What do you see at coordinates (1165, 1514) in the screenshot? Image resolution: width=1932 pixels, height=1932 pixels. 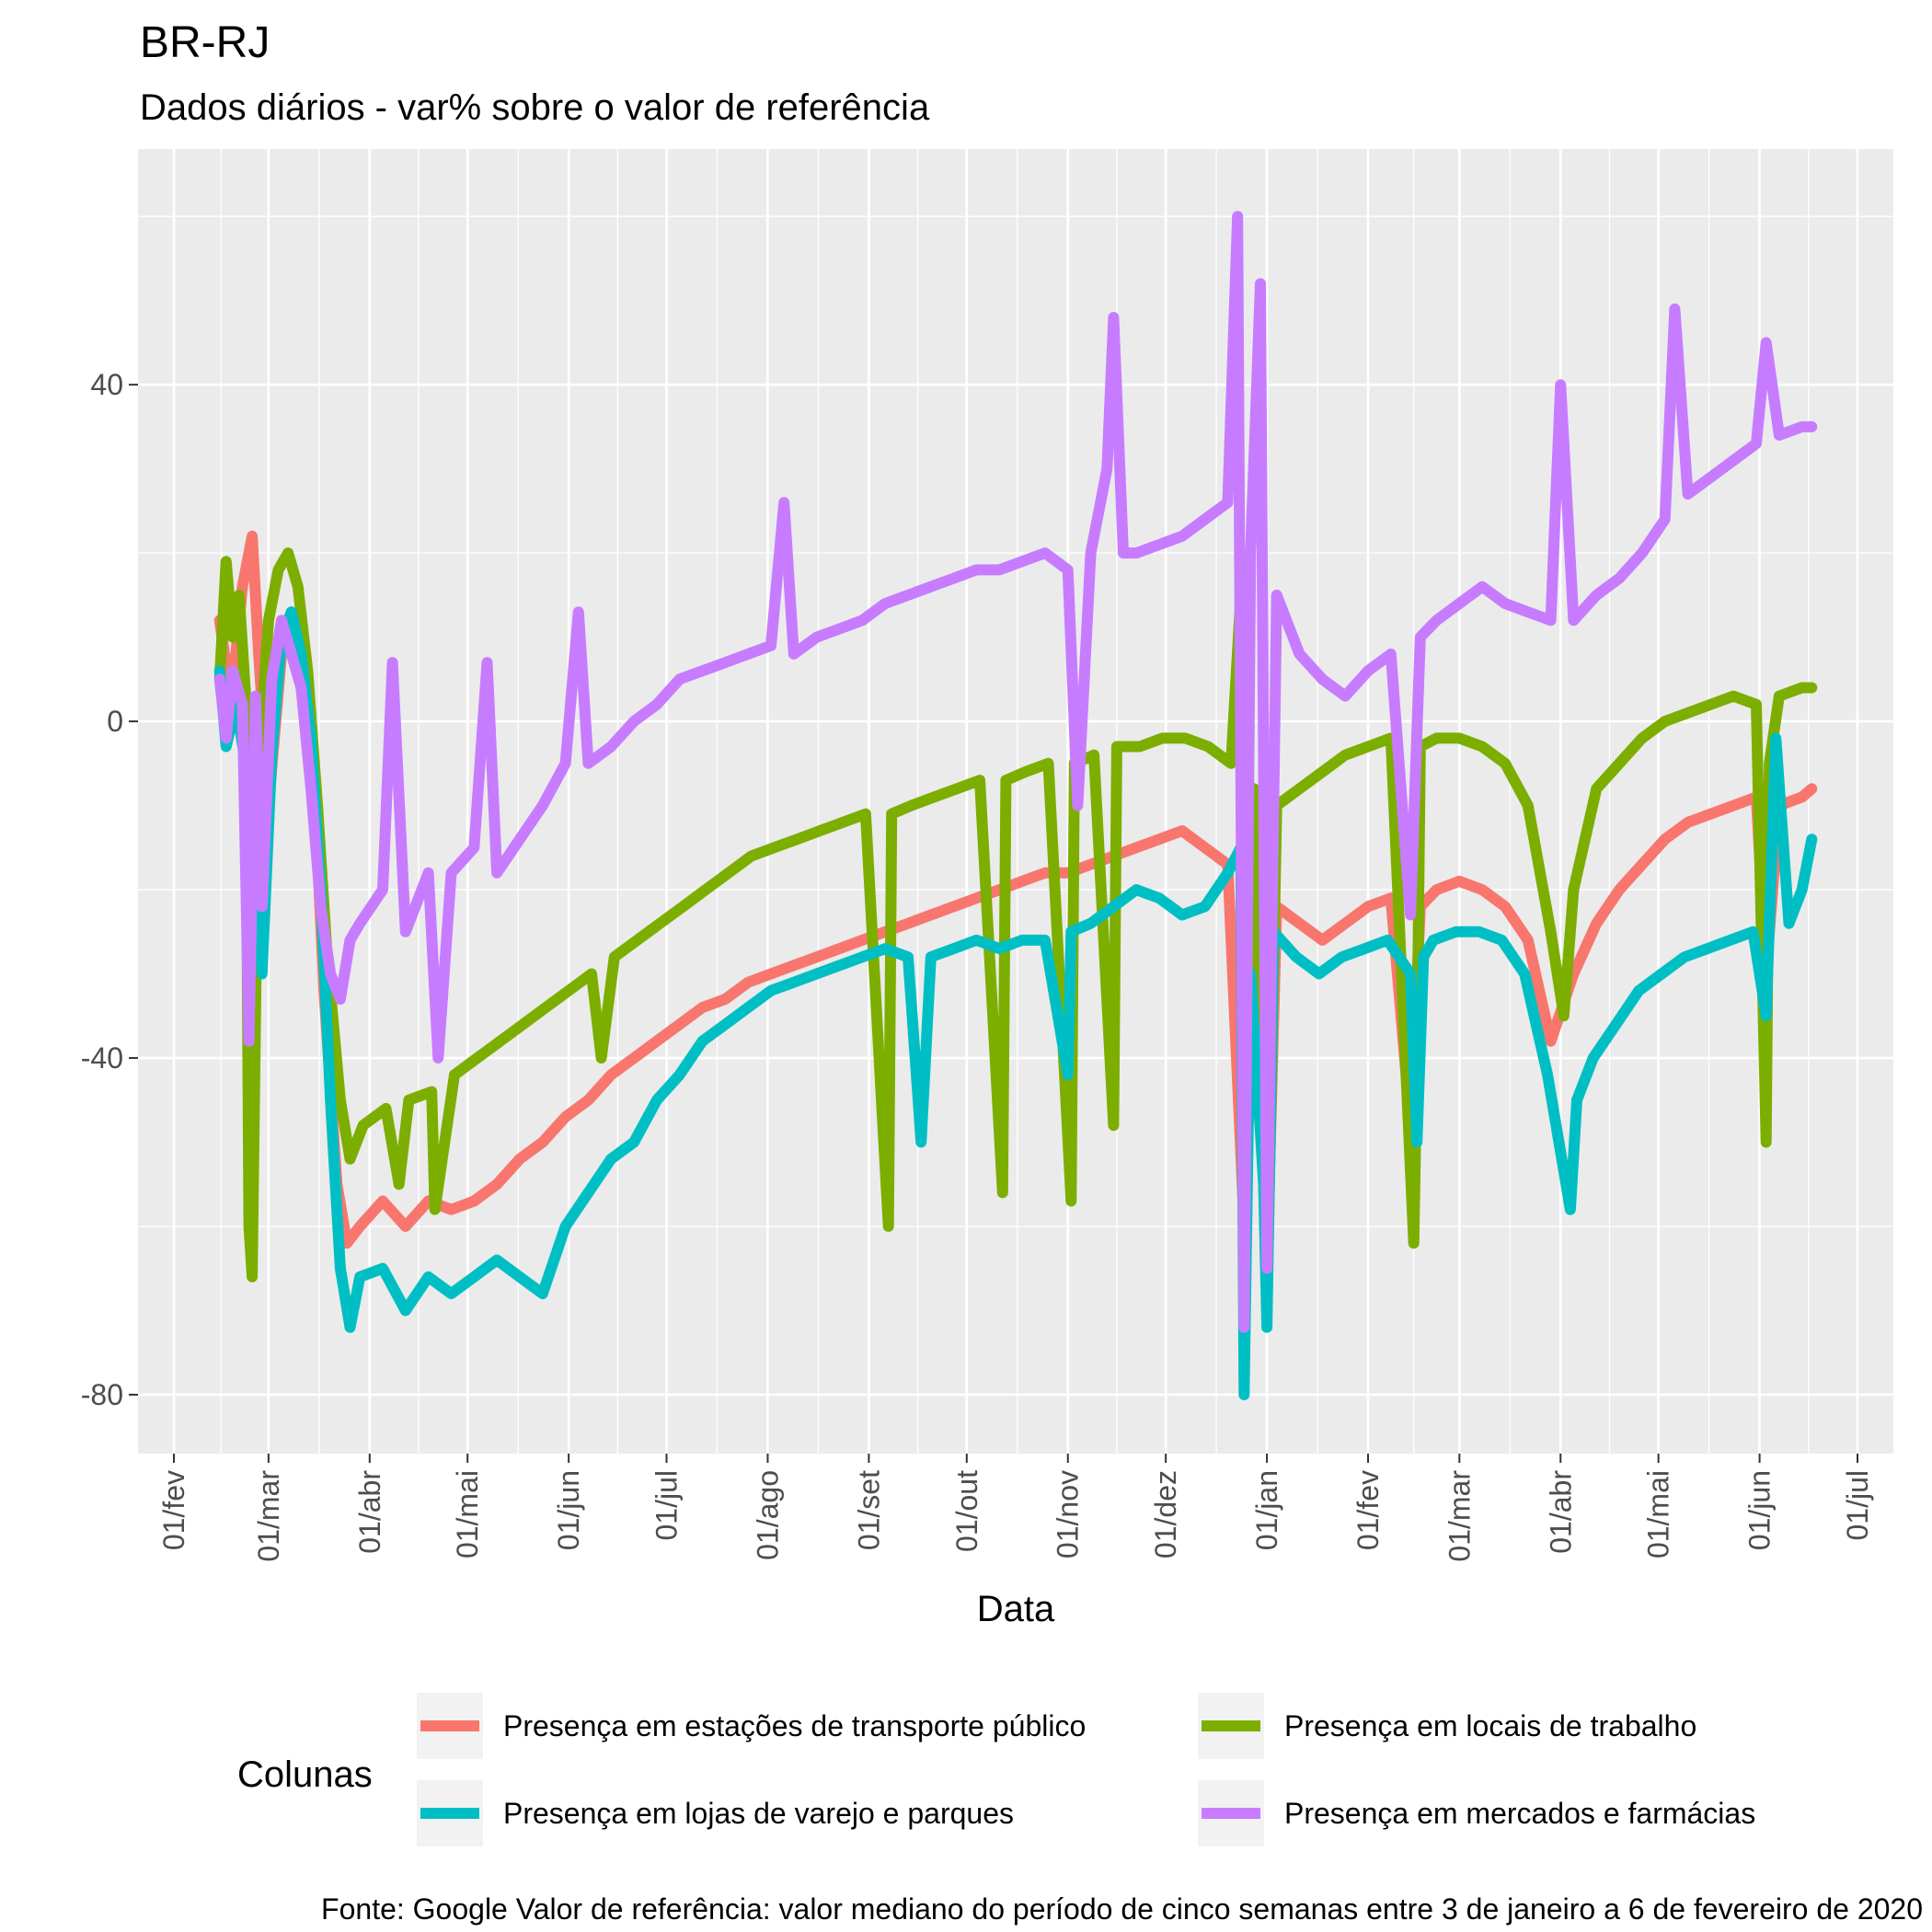 I see `x-tick-label: 01/dez` at bounding box center [1165, 1514].